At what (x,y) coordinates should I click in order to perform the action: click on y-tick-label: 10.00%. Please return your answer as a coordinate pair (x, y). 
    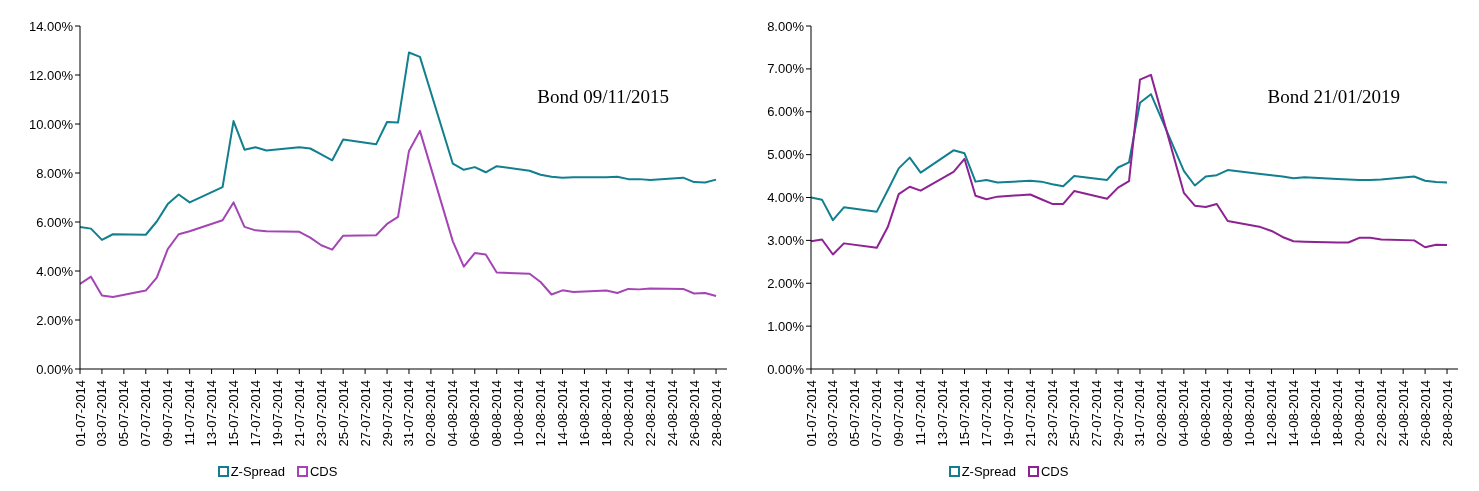
    Looking at the image, I should click on (51, 124).